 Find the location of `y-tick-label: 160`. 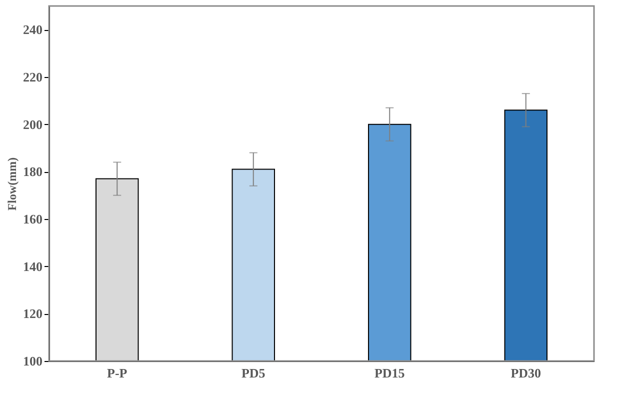

y-tick-label: 160 is located at coordinates (32, 219).